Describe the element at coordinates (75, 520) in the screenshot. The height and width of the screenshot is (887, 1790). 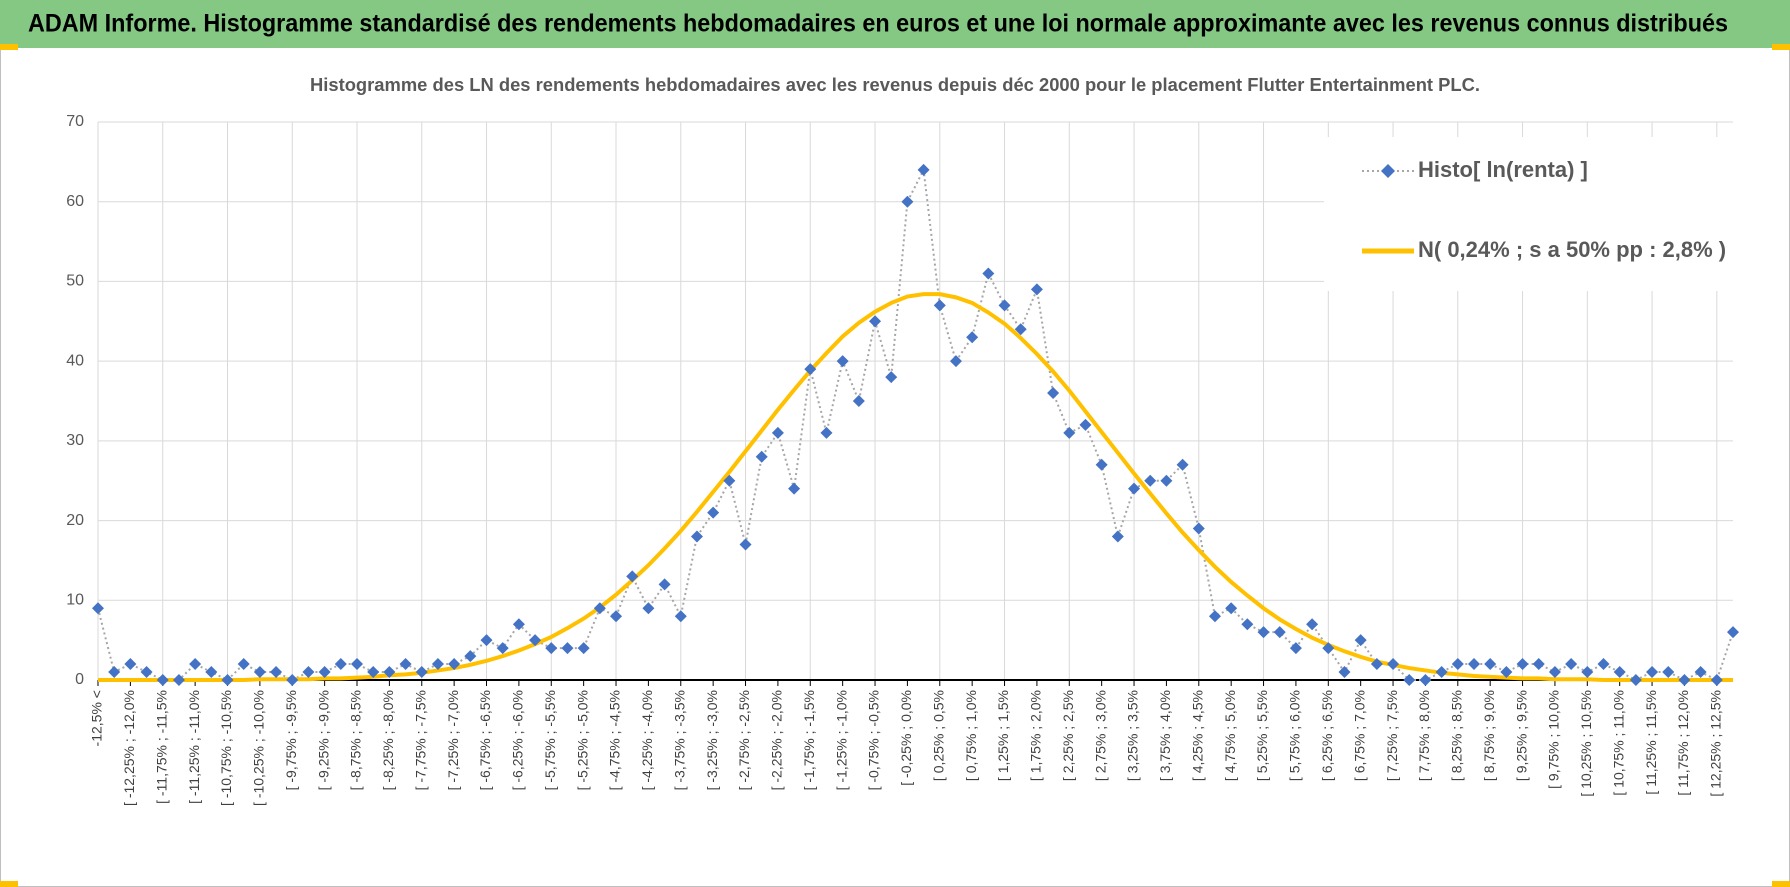
I see `y-tick-label: 20` at that location.